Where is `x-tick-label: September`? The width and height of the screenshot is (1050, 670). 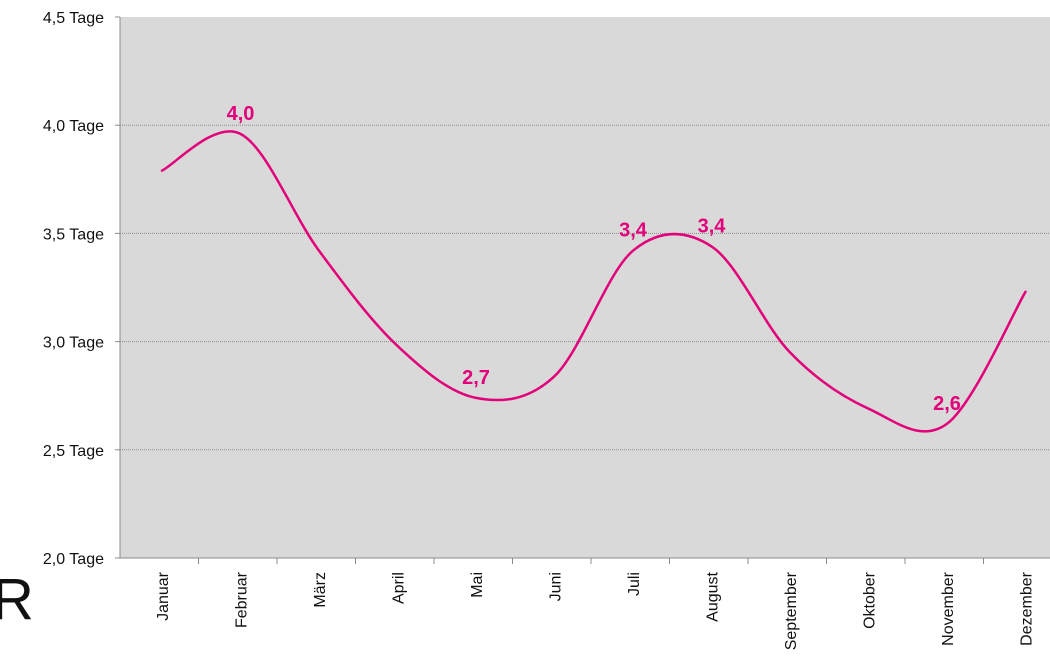
x-tick-label: September is located at coordinates (791, 610).